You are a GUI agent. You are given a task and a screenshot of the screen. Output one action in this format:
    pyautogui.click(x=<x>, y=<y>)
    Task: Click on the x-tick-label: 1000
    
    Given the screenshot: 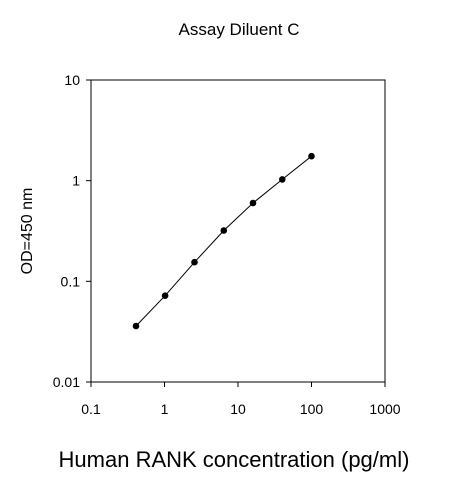 What is the action you would take?
    pyautogui.click(x=384, y=409)
    